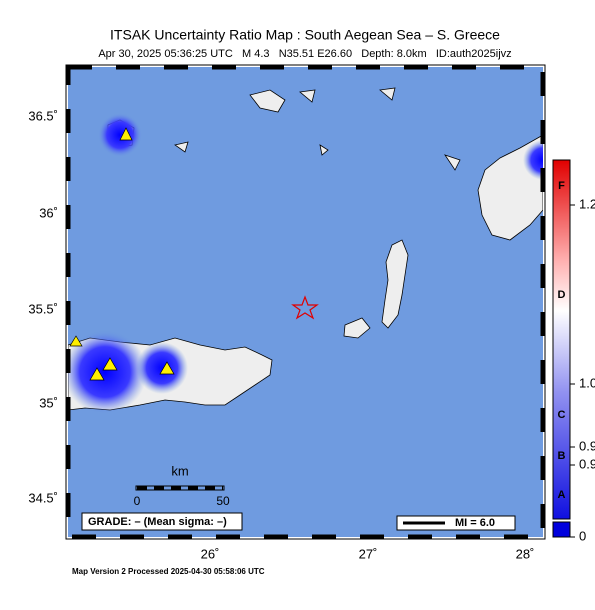  I want to click on colorbar, so click(561, 339).